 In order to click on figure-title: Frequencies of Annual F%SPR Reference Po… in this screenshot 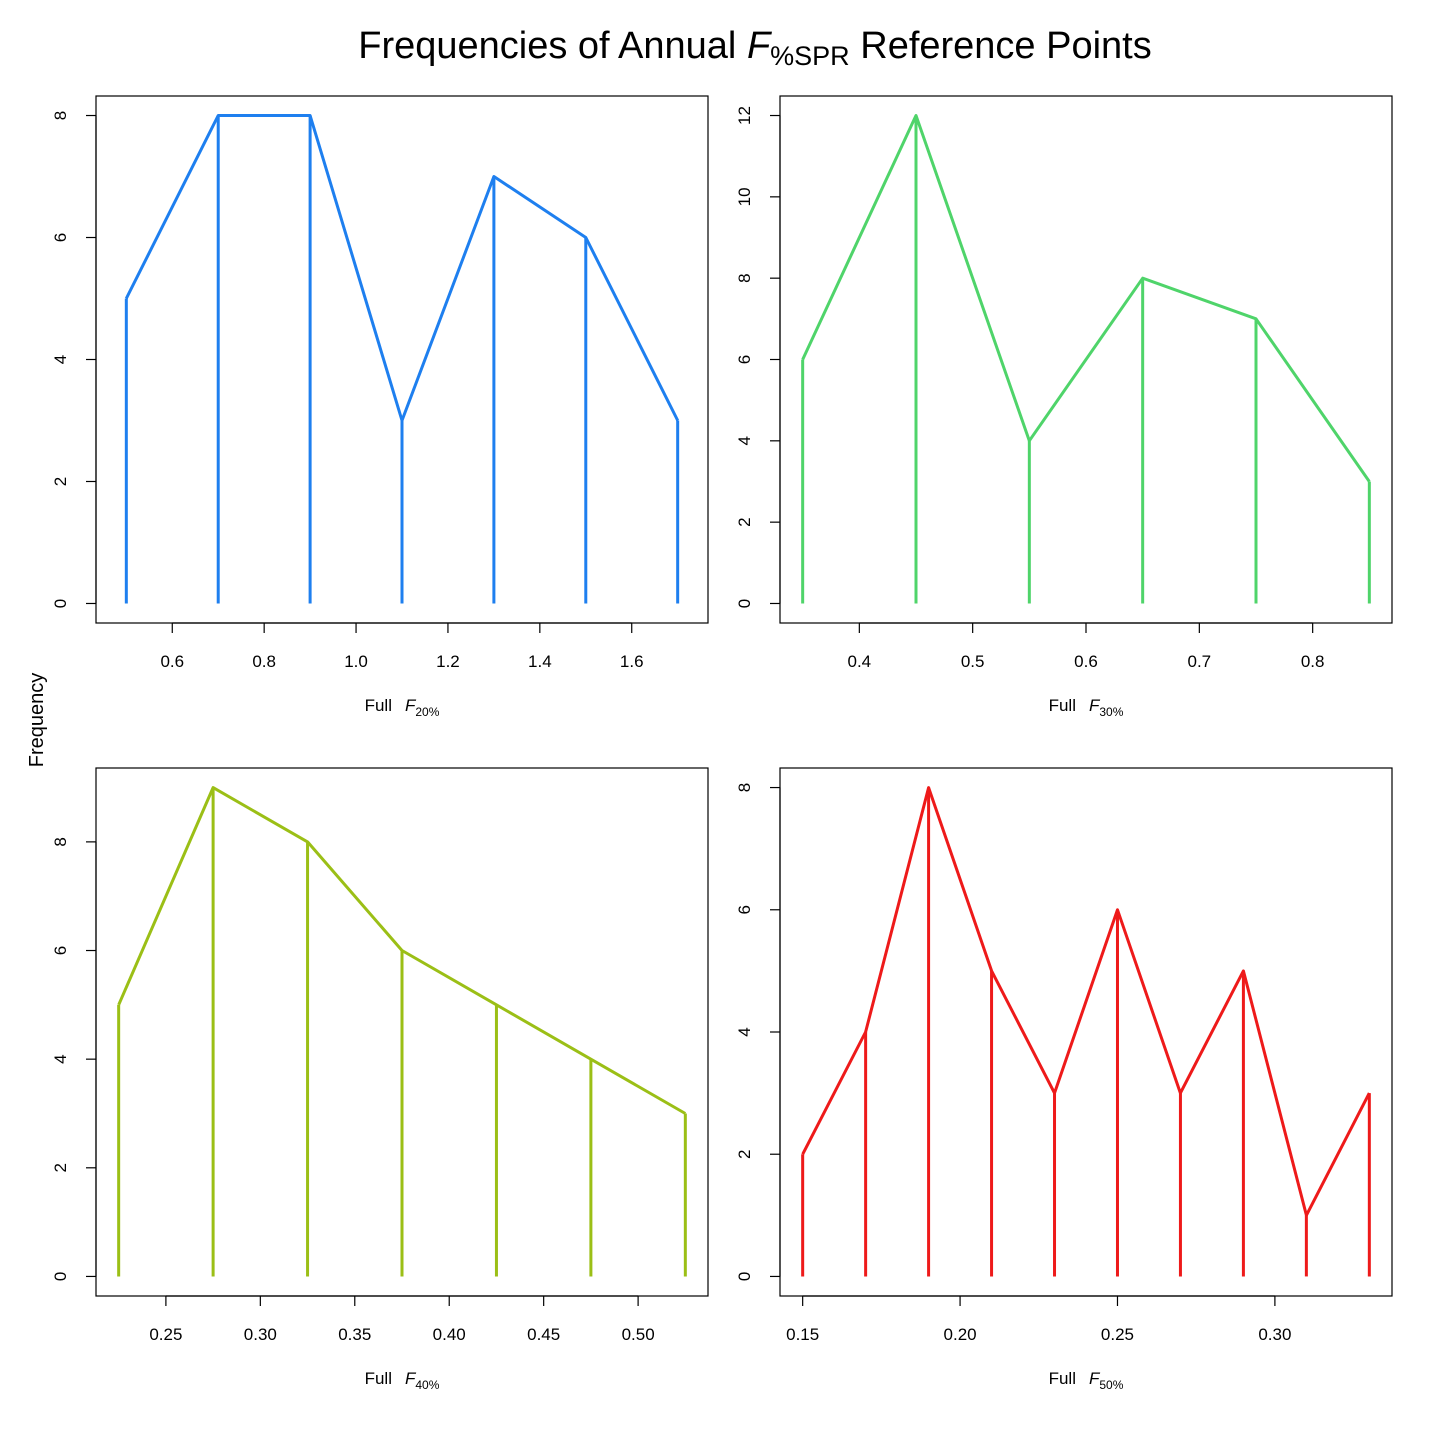, I will do `click(755, 48)`.